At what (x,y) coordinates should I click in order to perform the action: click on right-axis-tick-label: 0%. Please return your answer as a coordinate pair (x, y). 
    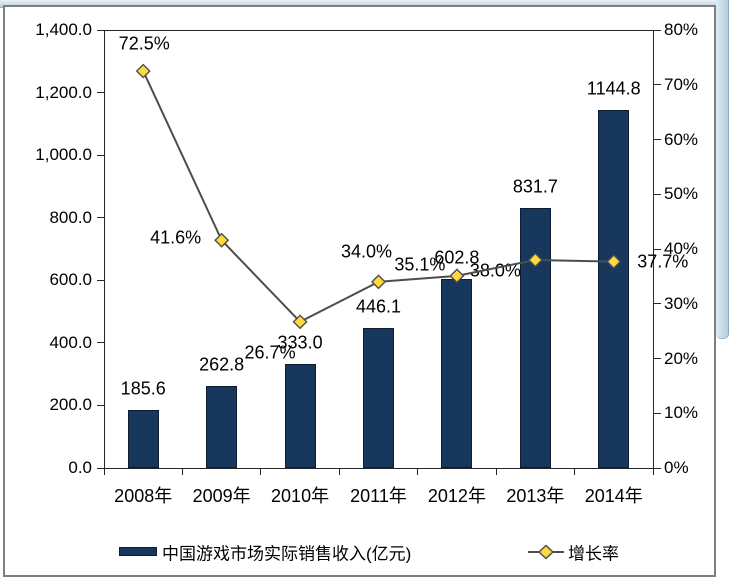
    Looking at the image, I should click on (676, 467).